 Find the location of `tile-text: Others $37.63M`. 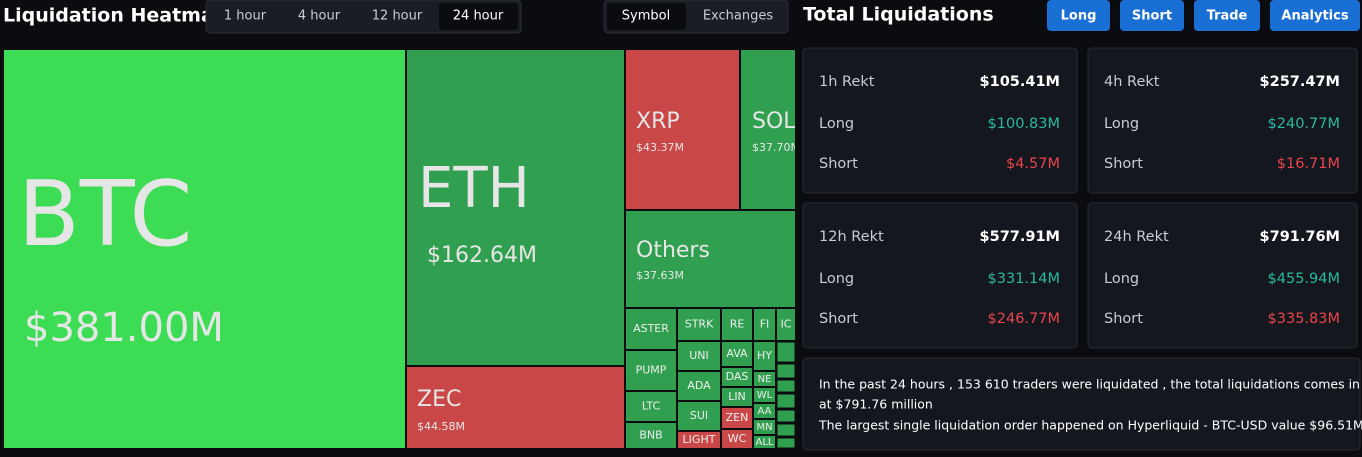

tile-text: Others $37.63M is located at coordinates (673, 260).